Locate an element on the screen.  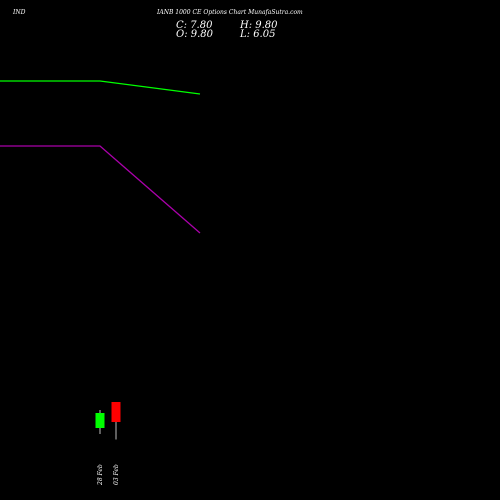
x-tick-label: 28 Feb is located at coordinates (100, 475).